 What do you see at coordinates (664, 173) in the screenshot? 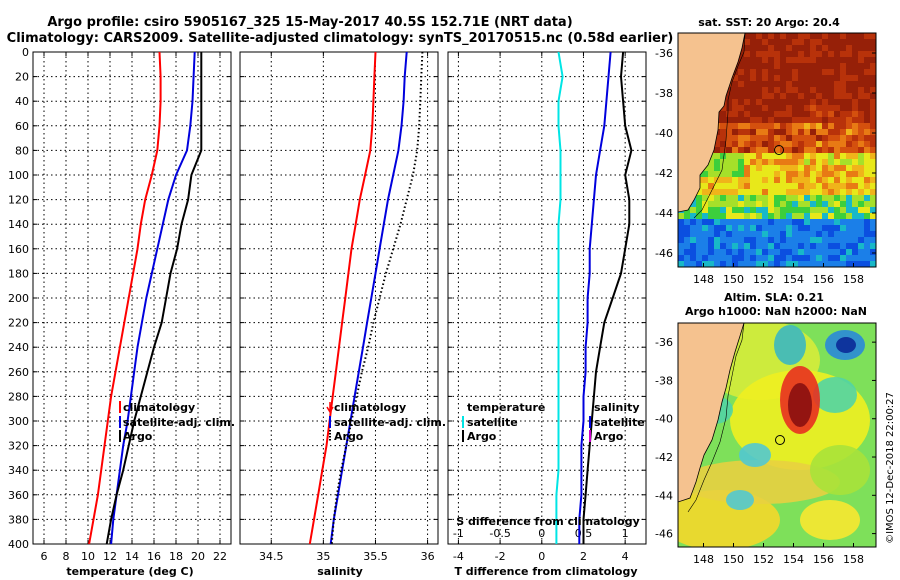
I see `map-lat-label: -42` at bounding box center [664, 173].